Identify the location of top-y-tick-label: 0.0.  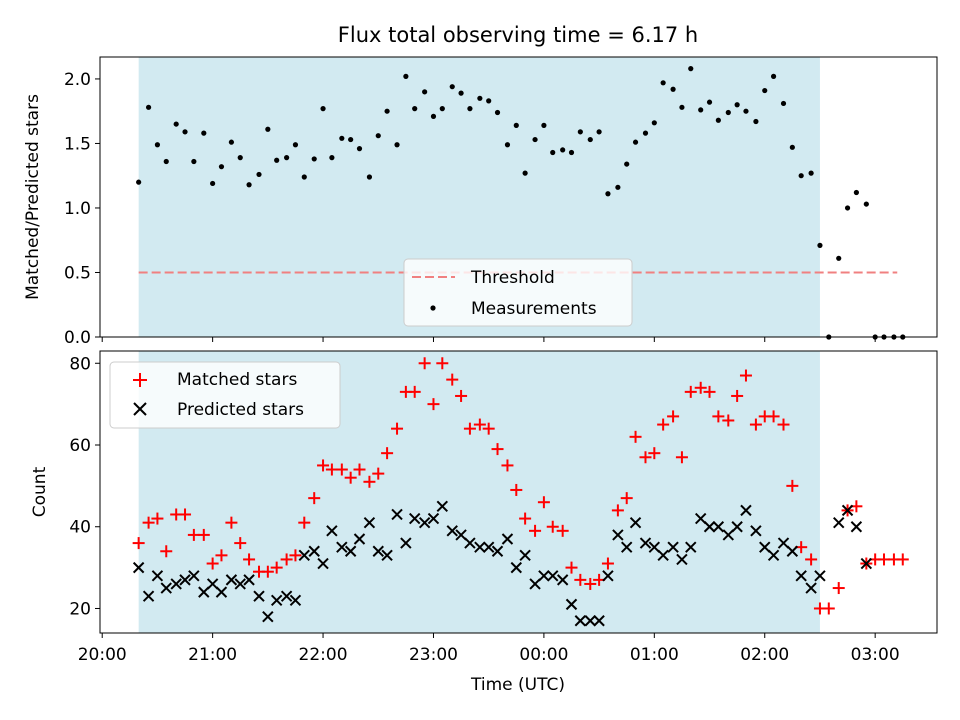
(77, 338).